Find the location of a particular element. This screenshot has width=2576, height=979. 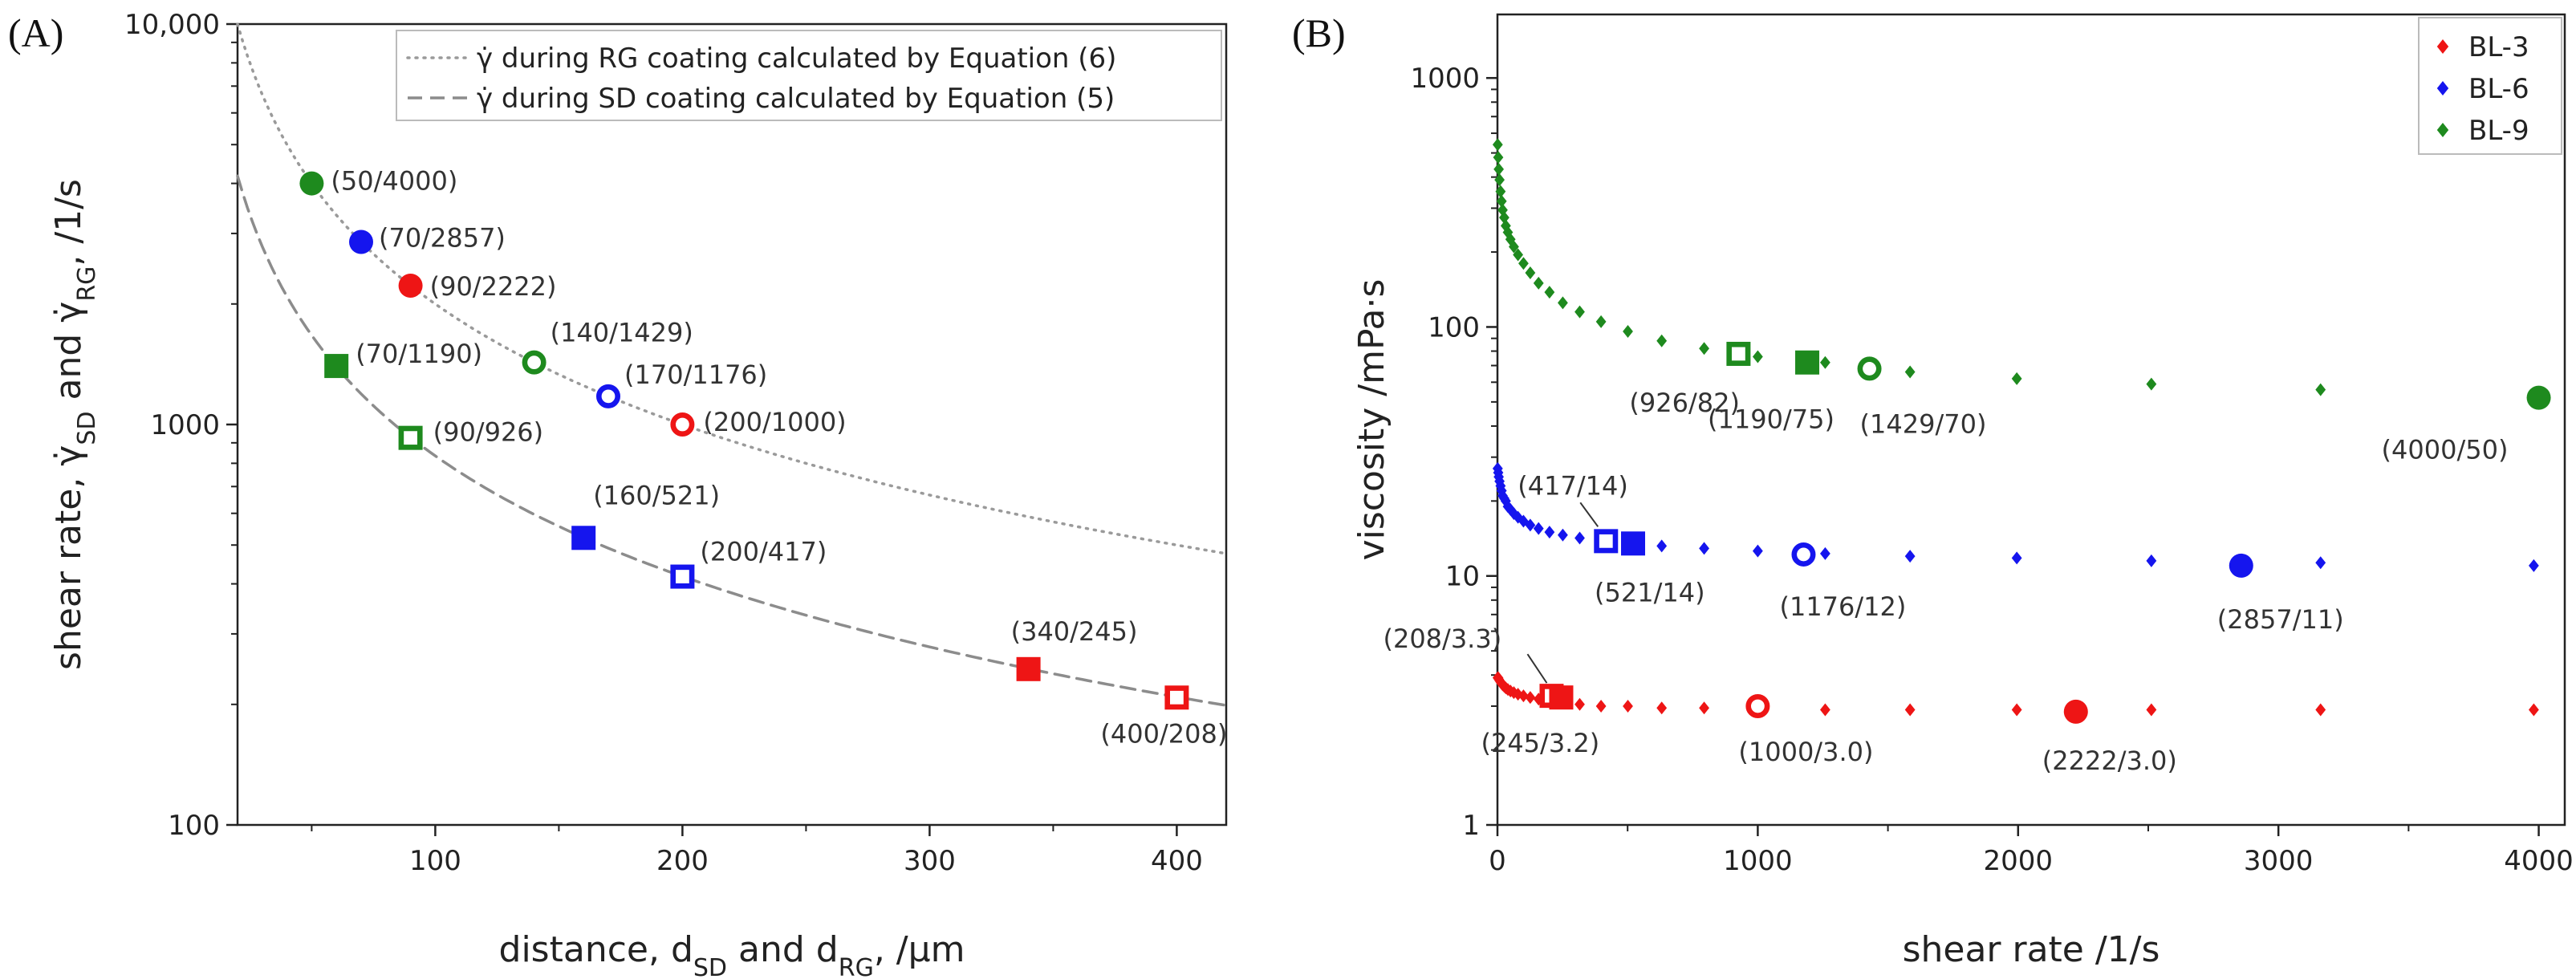

chart-a-legend-box is located at coordinates (809, 75).